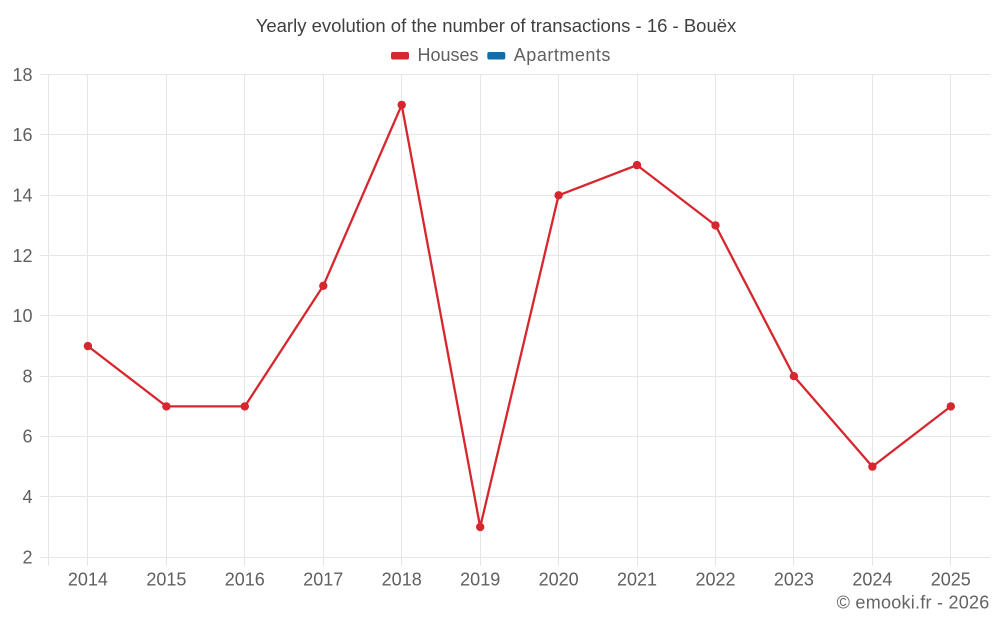 This screenshot has width=1000, height=630. What do you see at coordinates (27, 497) in the screenshot?
I see `svg-text: 4` at bounding box center [27, 497].